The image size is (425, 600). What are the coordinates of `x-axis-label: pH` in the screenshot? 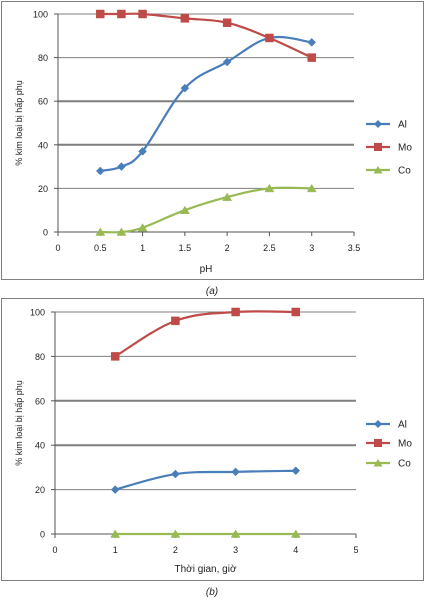 It's located at (206, 269).